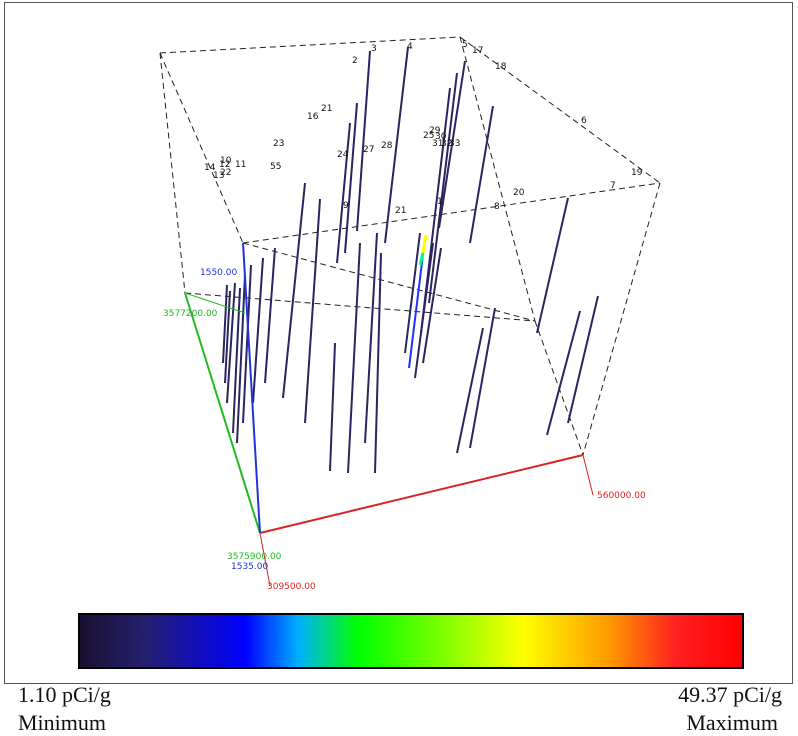 The height and width of the screenshot is (736, 798). What do you see at coordinates (343, 155) in the screenshot?
I see `well-label-9: 24` at bounding box center [343, 155].